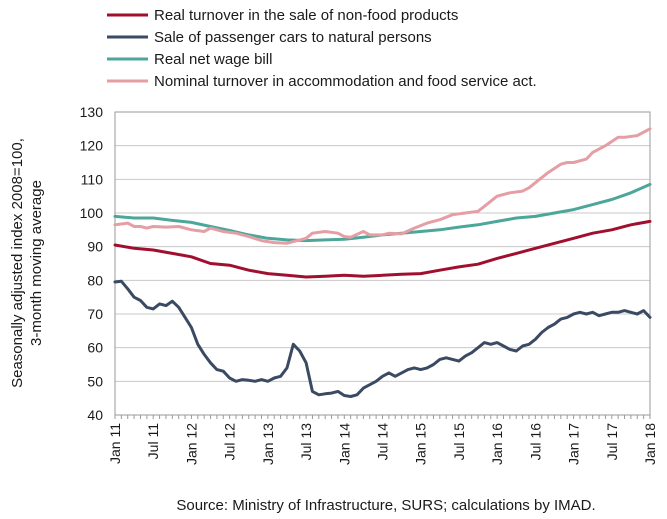  What do you see at coordinates (650, 444) in the screenshot?
I see `x-tick-label: Jan 18` at bounding box center [650, 444].